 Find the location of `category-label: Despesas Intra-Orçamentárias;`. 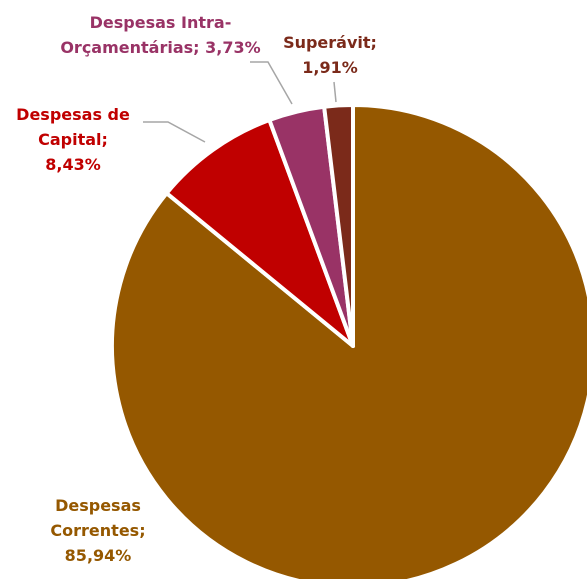

category-label: Despesas Intra-Orçamentárias; is located at coordinates (146, 35).